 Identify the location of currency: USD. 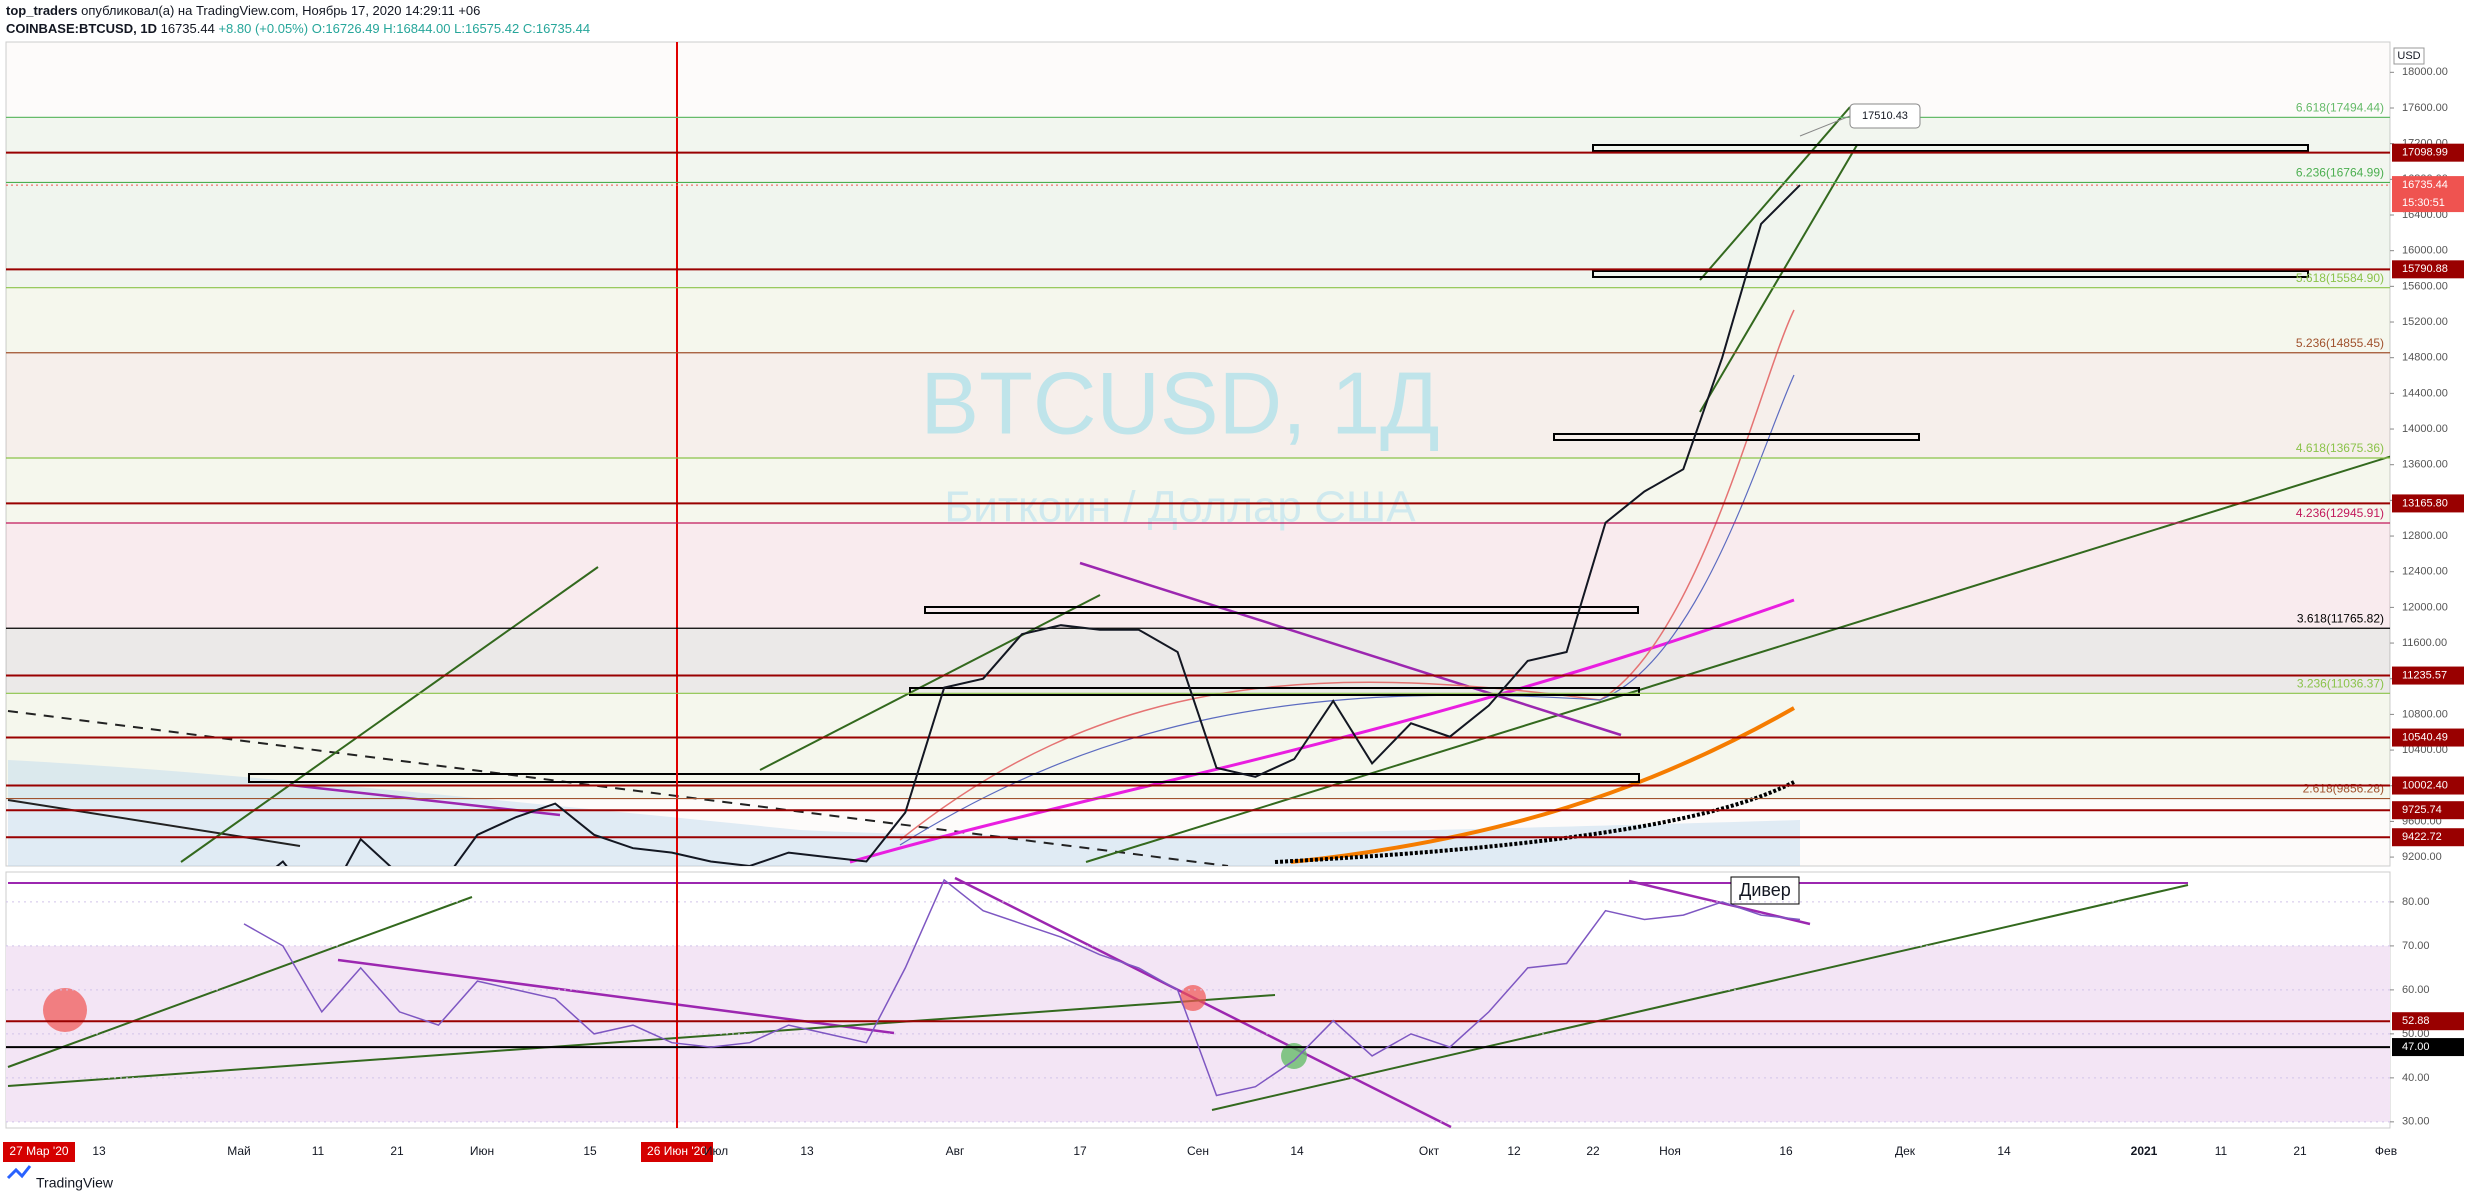
(2408, 56).